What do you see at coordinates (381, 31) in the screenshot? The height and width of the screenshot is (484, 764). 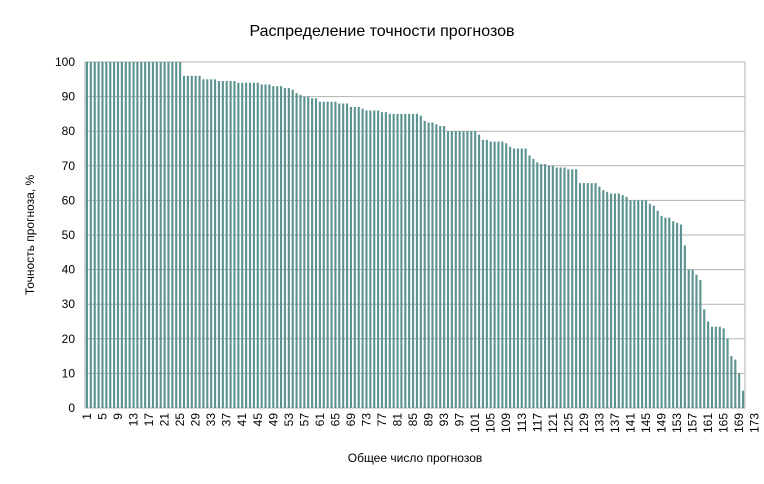 I see `chart-title: Распределение точности прогнозов` at bounding box center [381, 31].